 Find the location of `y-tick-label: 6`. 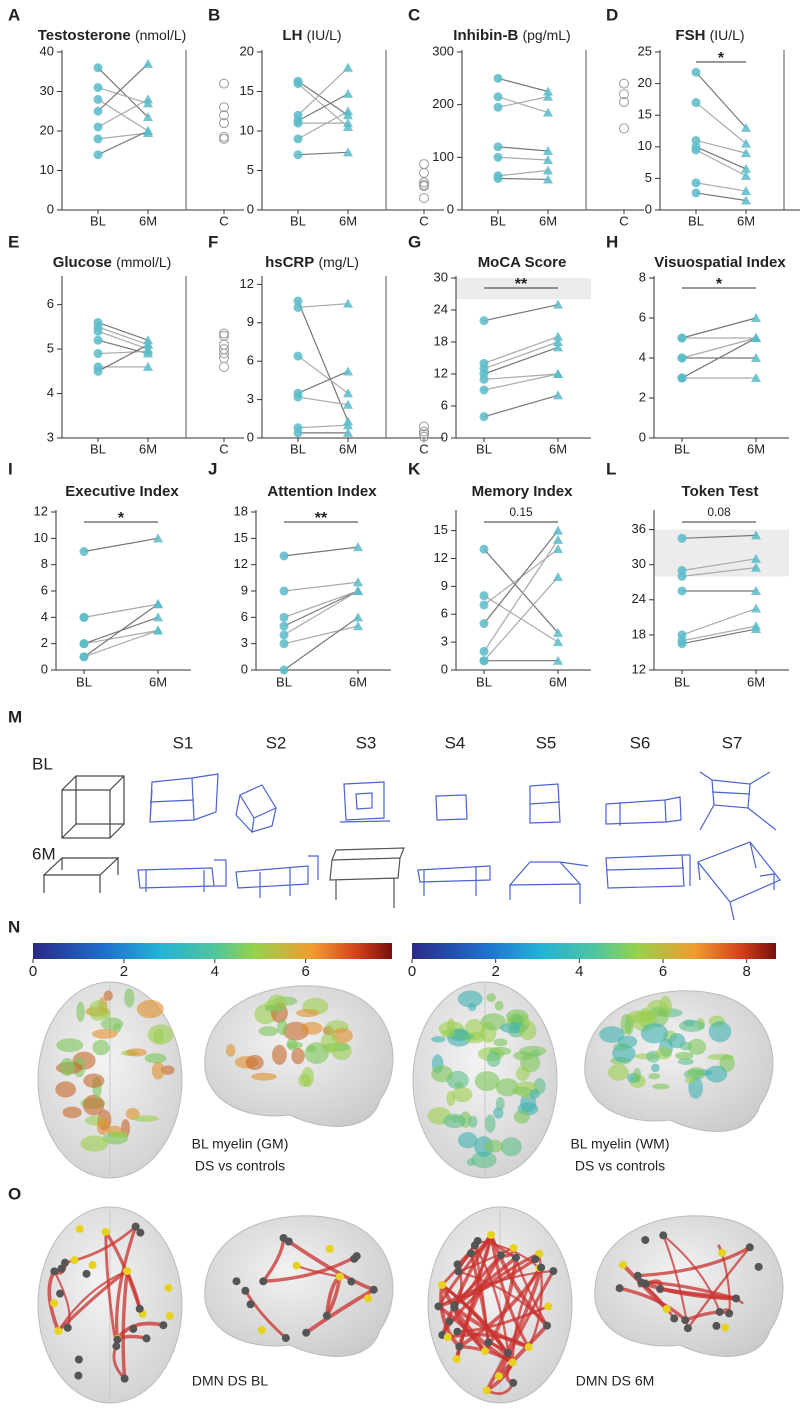

y-tick-label: 6 is located at coordinates (244, 616).